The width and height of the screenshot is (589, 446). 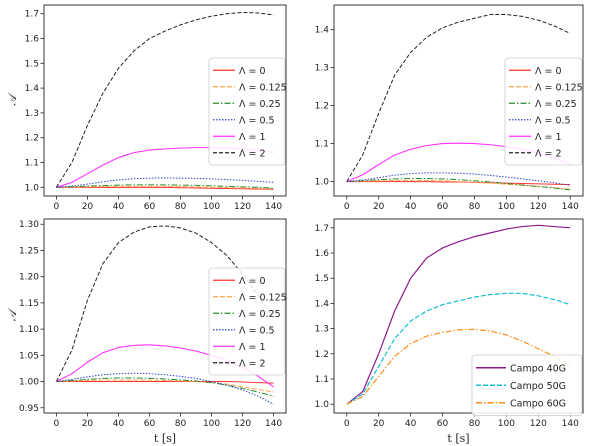 I want to click on legend: Campo 40G Campo 50G Campo 60G, so click(x=527, y=385).